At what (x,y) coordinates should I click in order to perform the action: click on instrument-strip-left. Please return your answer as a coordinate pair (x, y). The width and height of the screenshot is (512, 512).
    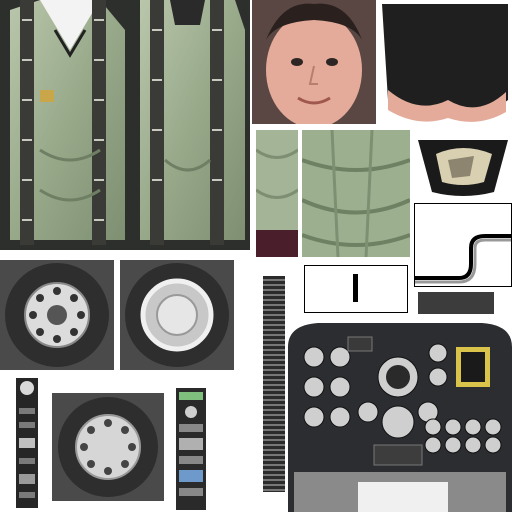
    Looking at the image, I should click on (27, 443).